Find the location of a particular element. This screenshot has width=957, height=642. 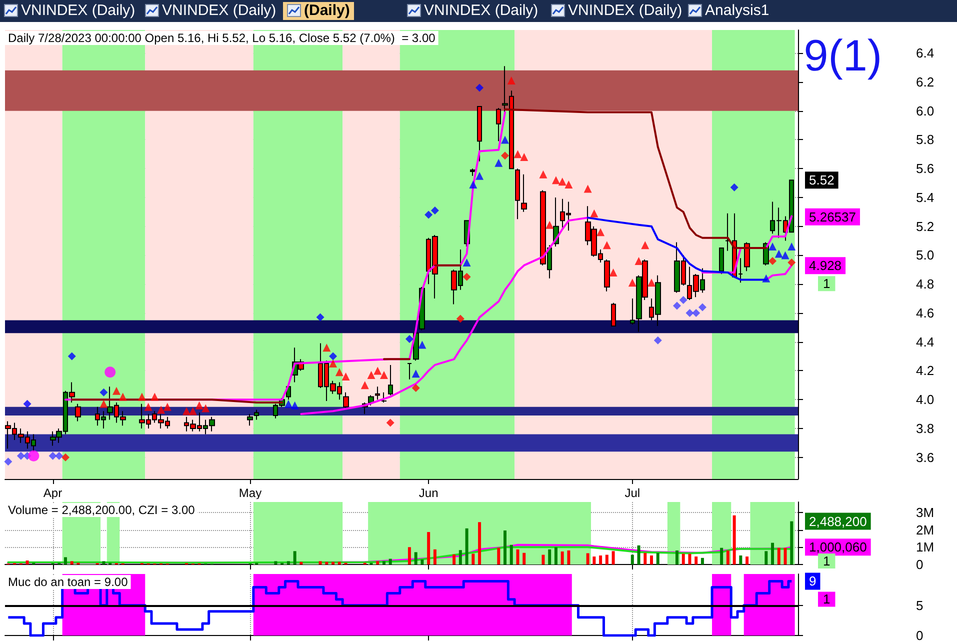

y-tick-label: 4.2 is located at coordinates (925, 370).